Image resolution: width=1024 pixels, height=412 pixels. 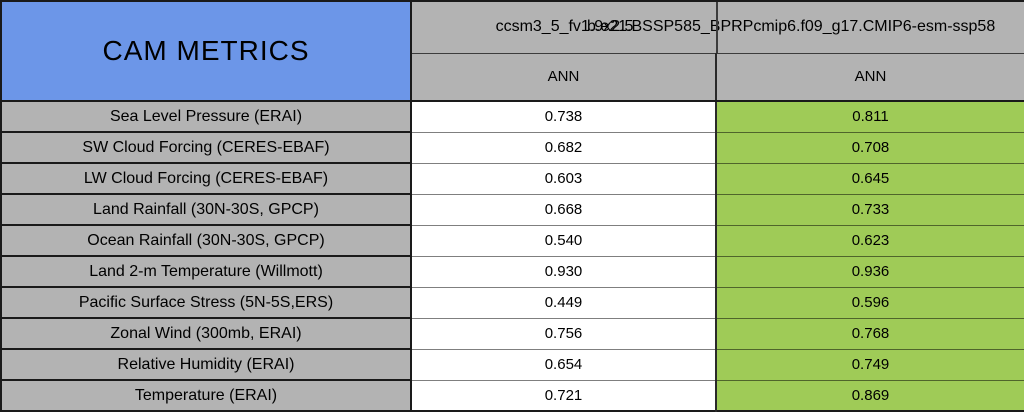 I want to click on metric-label-cell: LW Cloud Forcing (CERES-EBAF), so click(x=206, y=178).